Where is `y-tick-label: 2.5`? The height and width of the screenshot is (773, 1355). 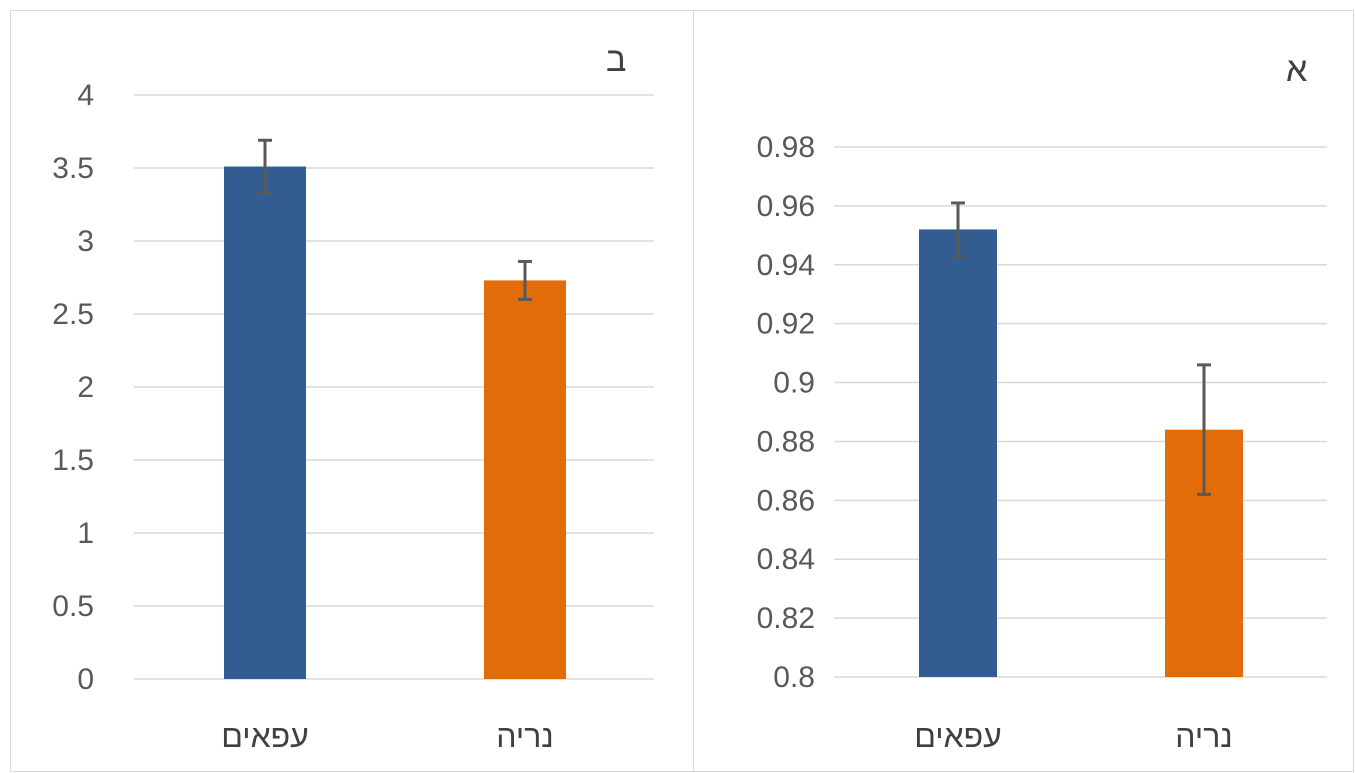 y-tick-label: 2.5 is located at coordinates (73, 314).